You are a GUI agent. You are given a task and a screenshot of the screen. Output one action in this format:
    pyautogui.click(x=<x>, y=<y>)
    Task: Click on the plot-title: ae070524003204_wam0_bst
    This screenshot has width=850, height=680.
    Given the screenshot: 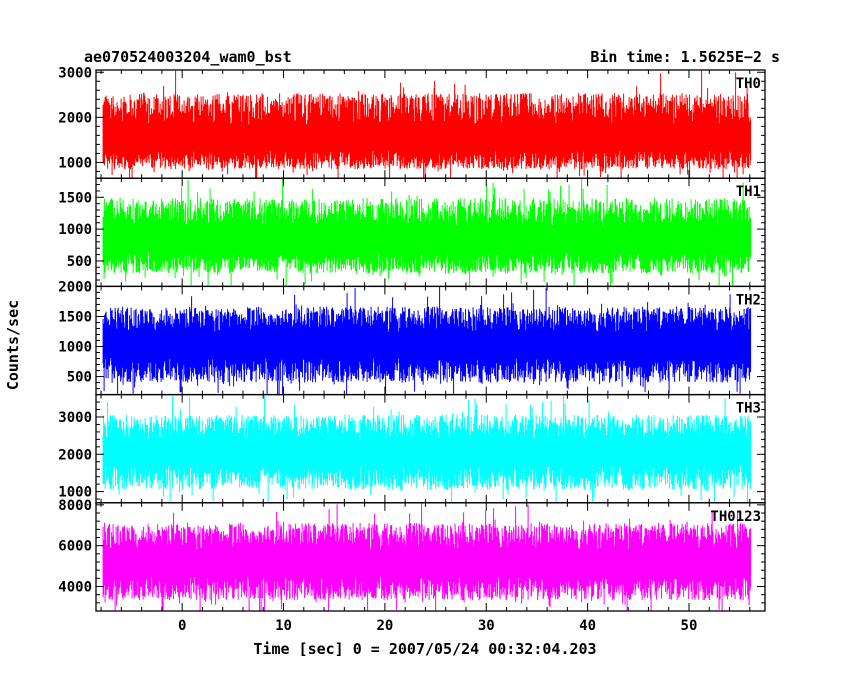 What is the action you would take?
    pyautogui.click(x=188, y=57)
    